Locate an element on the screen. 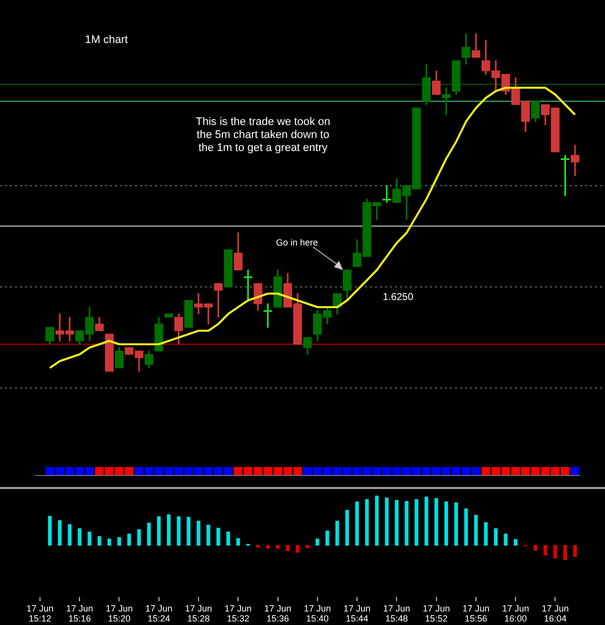 The width and height of the screenshot is (605, 625). x-tick-label: 17 Jun 15:28 is located at coordinates (198, 614).